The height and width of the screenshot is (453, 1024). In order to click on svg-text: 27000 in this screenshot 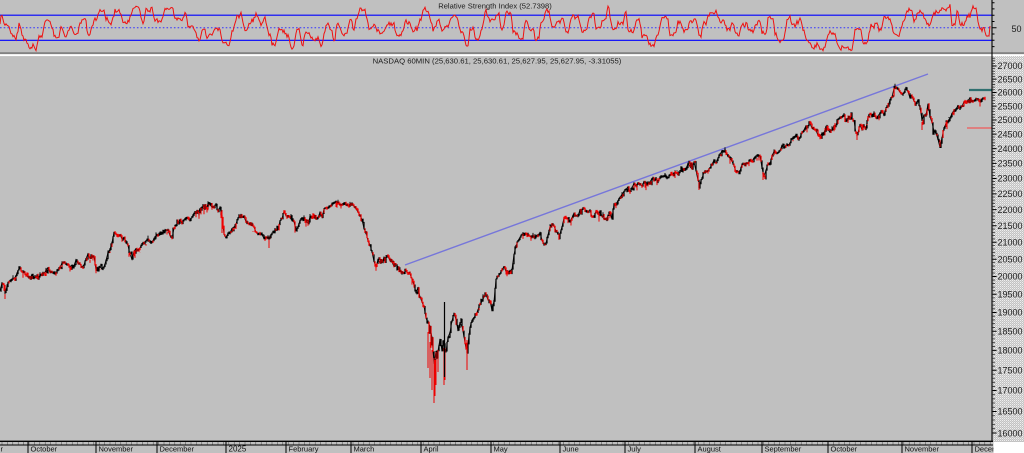, I will do `click(1010, 66)`.